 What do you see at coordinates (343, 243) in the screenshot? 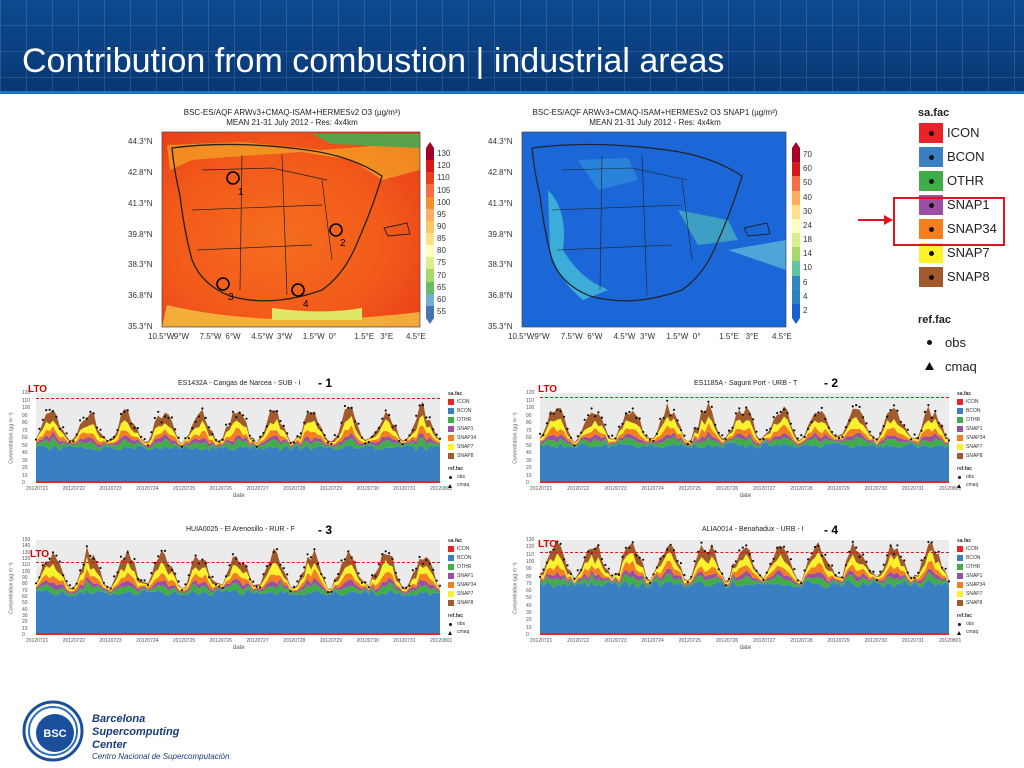
I see `site-marker-label: 2` at bounding box center [343, 243].